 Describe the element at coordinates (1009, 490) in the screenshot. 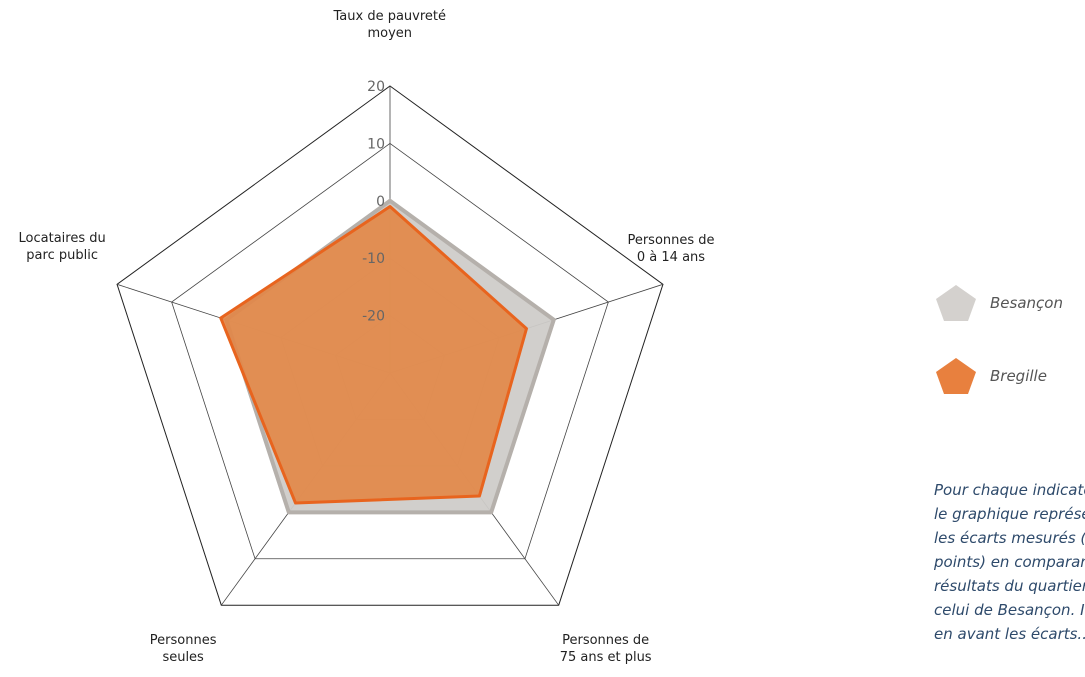

I see `note-line: Pour chaque indicateur,` at that location.